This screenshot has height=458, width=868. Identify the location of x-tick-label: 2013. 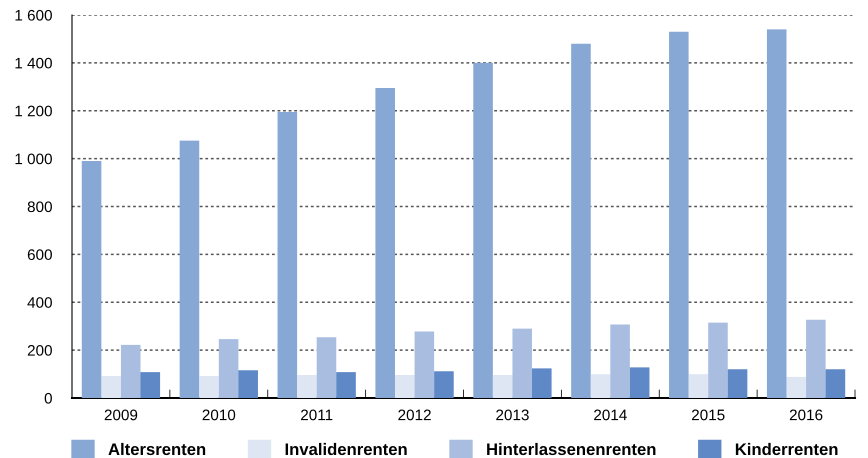
(512, 415).